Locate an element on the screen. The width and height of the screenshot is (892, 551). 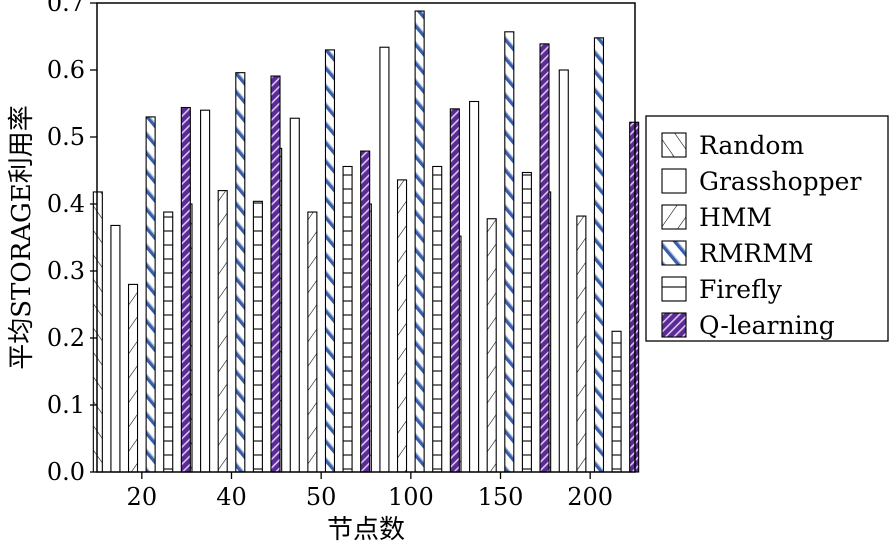
legend-label-rmrmm: RMRMM is located at coordinates (756, 253).